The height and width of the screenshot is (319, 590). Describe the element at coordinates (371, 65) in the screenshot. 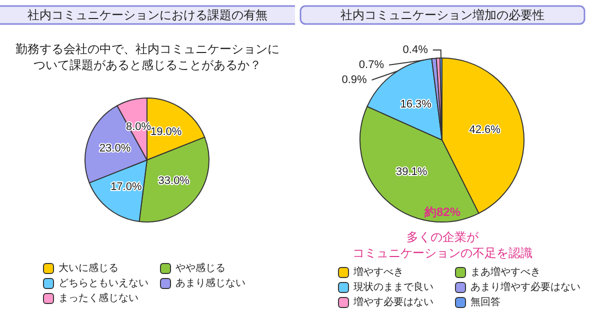

I see `data-label: 0.7%` at that location.